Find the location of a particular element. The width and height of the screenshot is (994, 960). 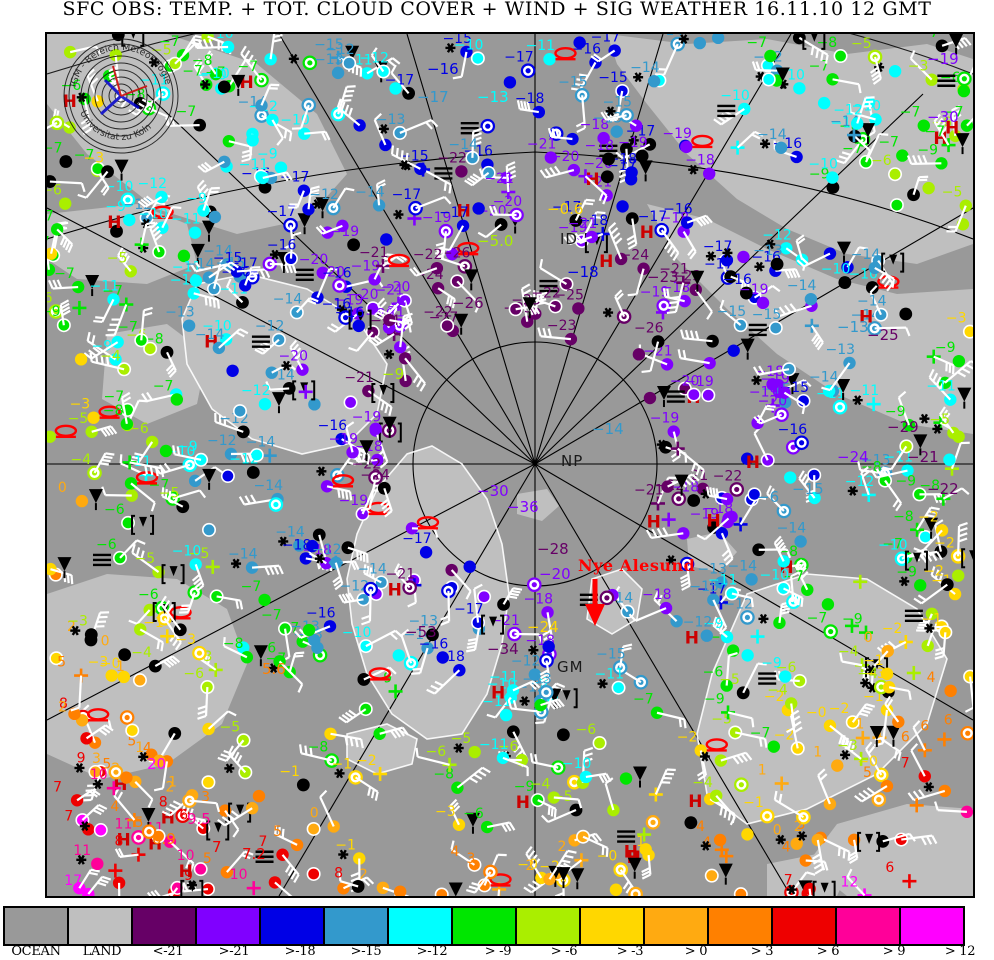

station-temperature: −3 is located at coordinates (445, 812).